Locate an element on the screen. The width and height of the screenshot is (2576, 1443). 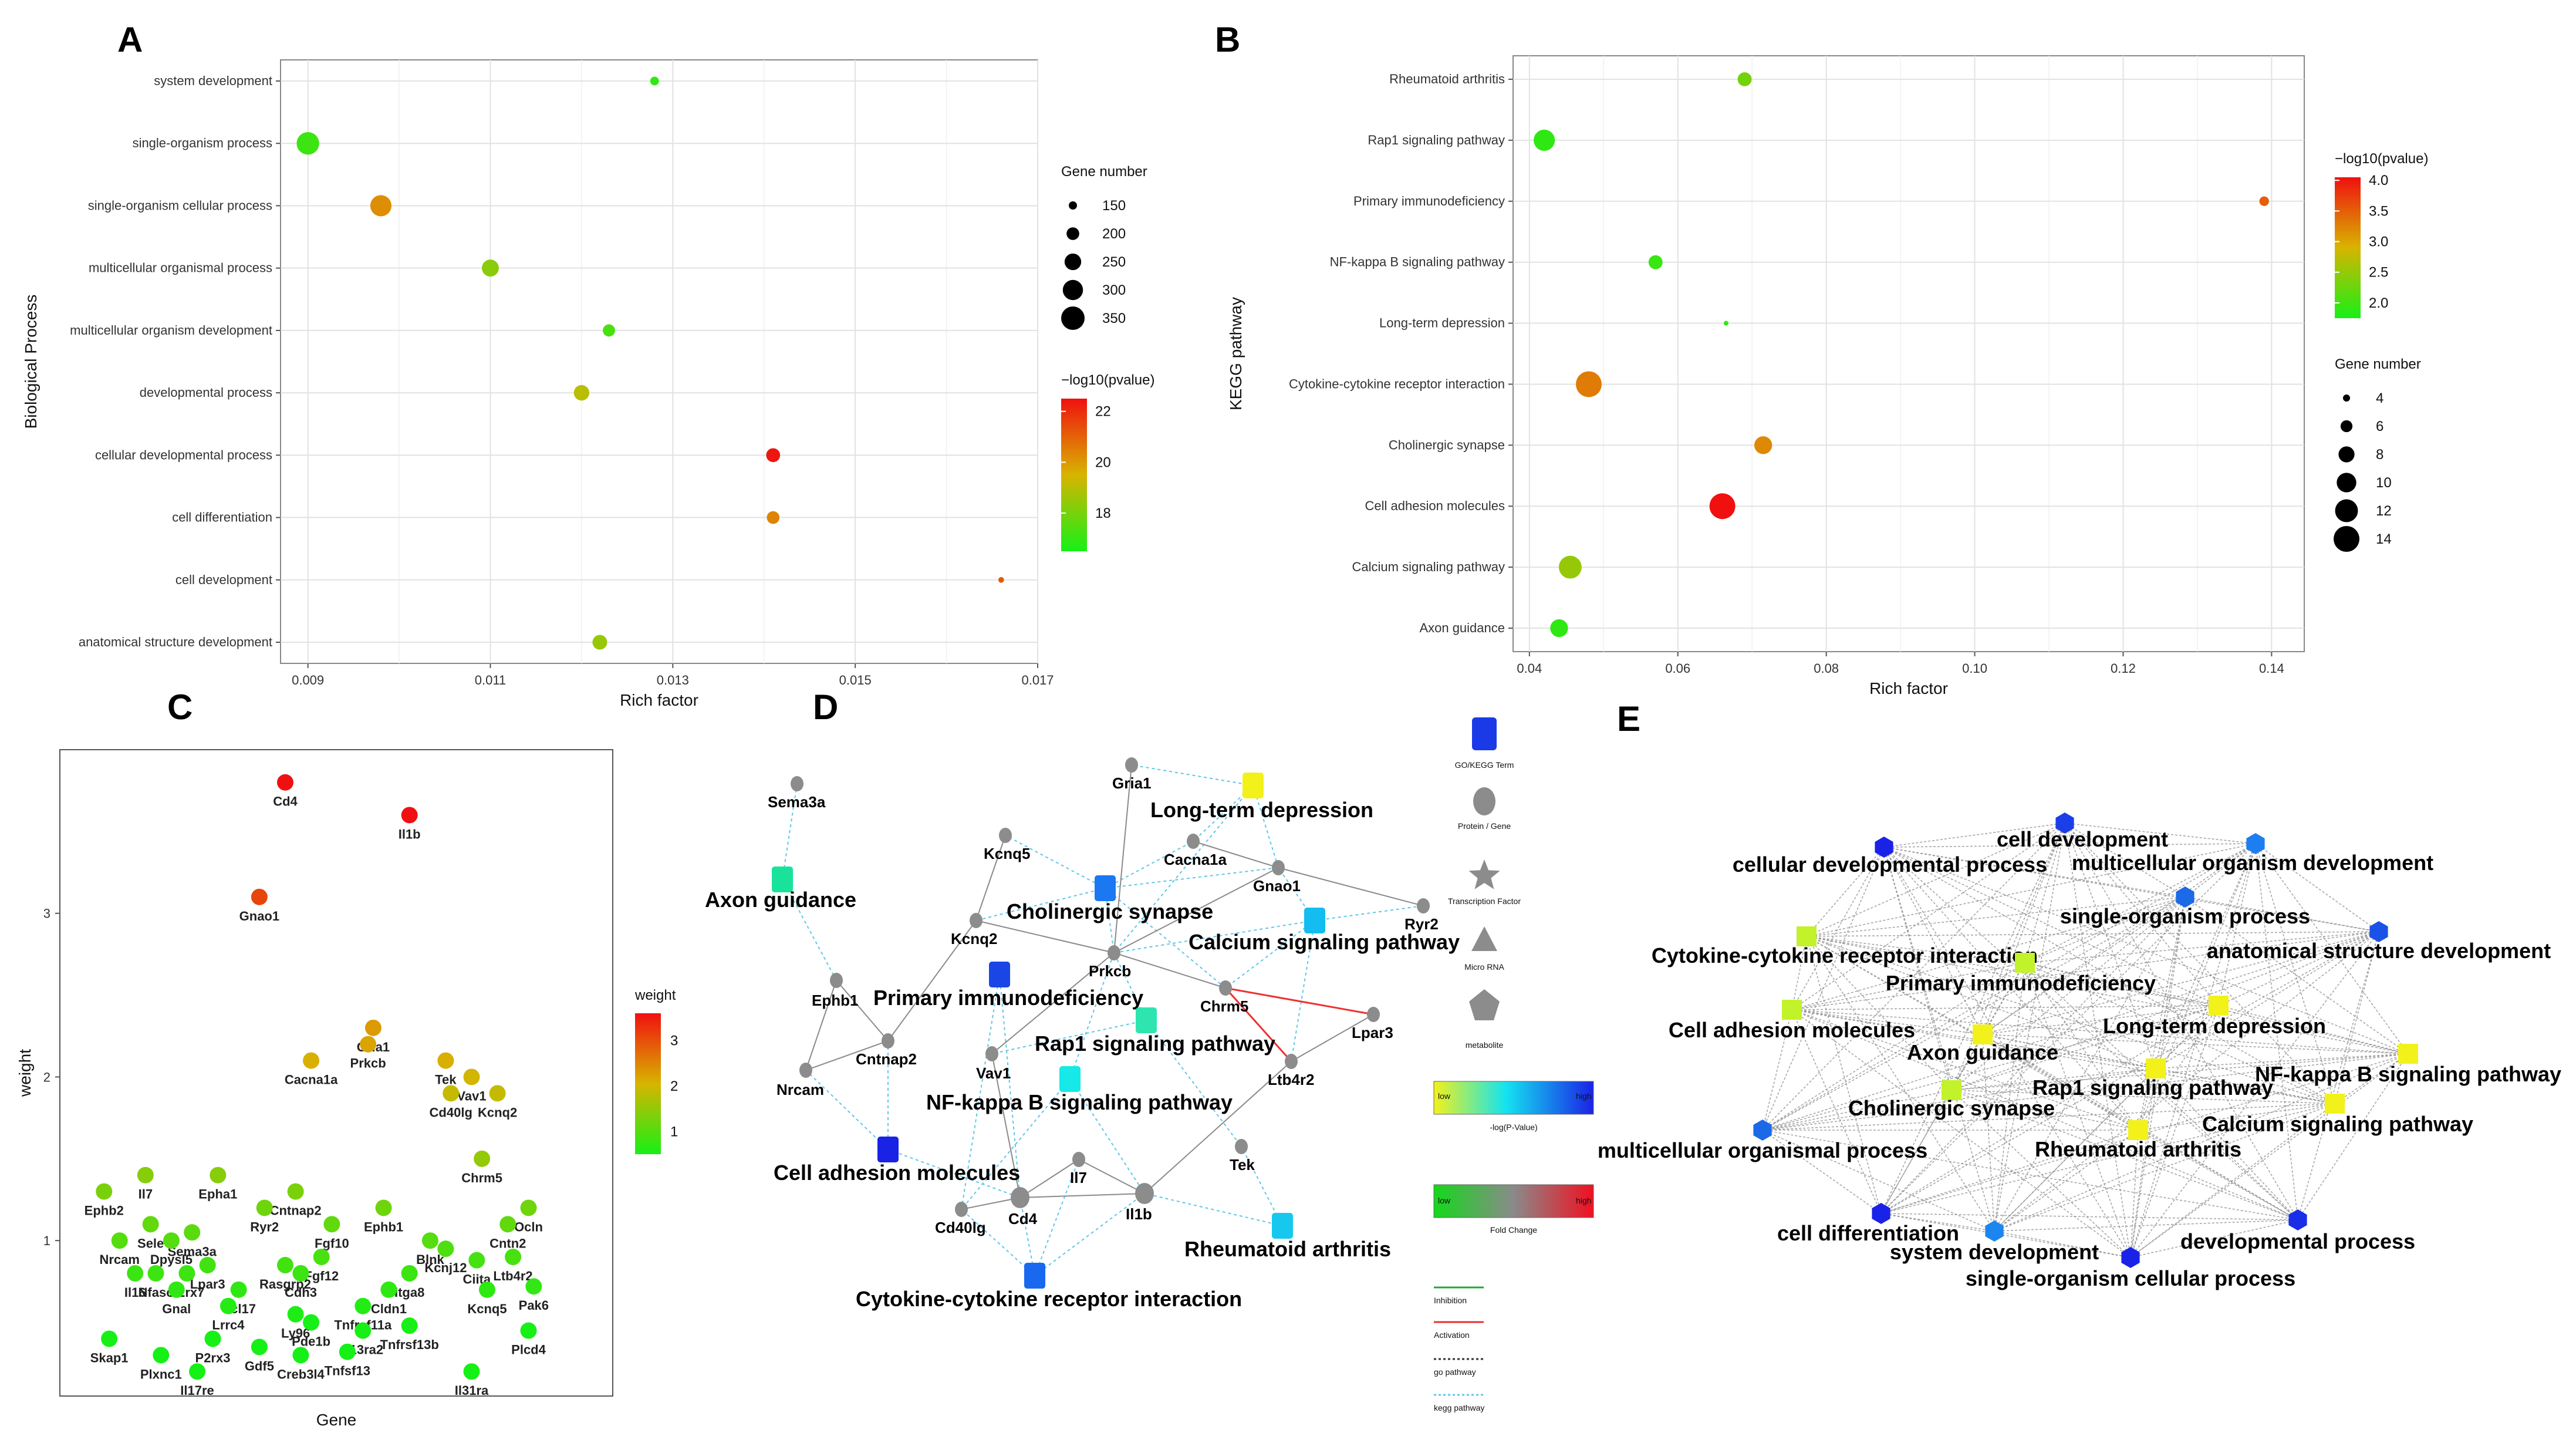
gene-label: Il17re is located at coordinates (197, 1390).